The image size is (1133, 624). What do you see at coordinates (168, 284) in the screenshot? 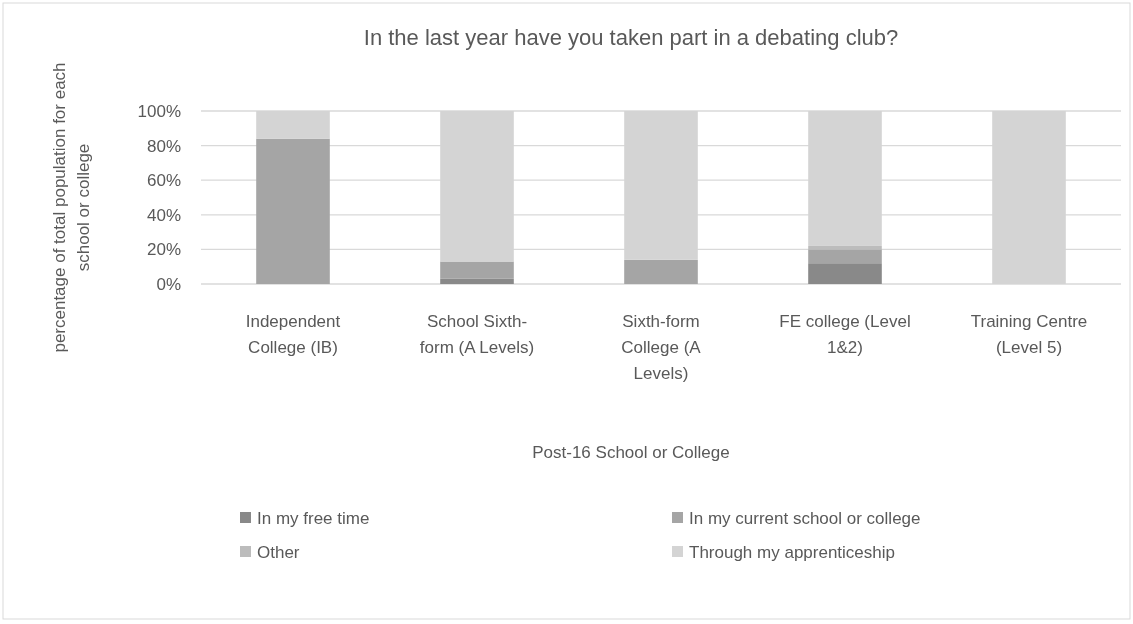
I see `y-tick-label: 0%` at bounding box center [168, 284].